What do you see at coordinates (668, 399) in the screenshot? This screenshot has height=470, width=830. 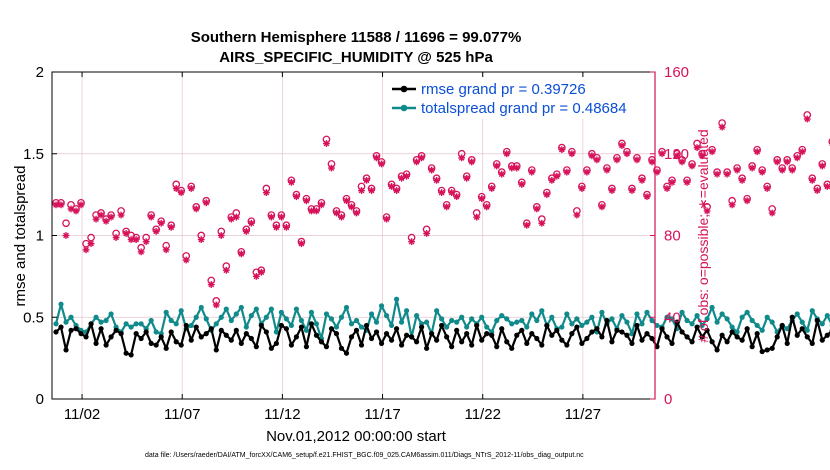 I see `right-y-tick-label: 0` at bounding box center [668, 399].